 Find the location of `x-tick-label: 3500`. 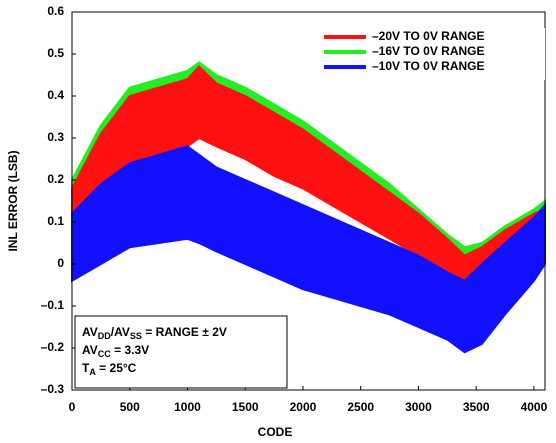

x-tick-label: 3500 is located at coordinates (476, 407).